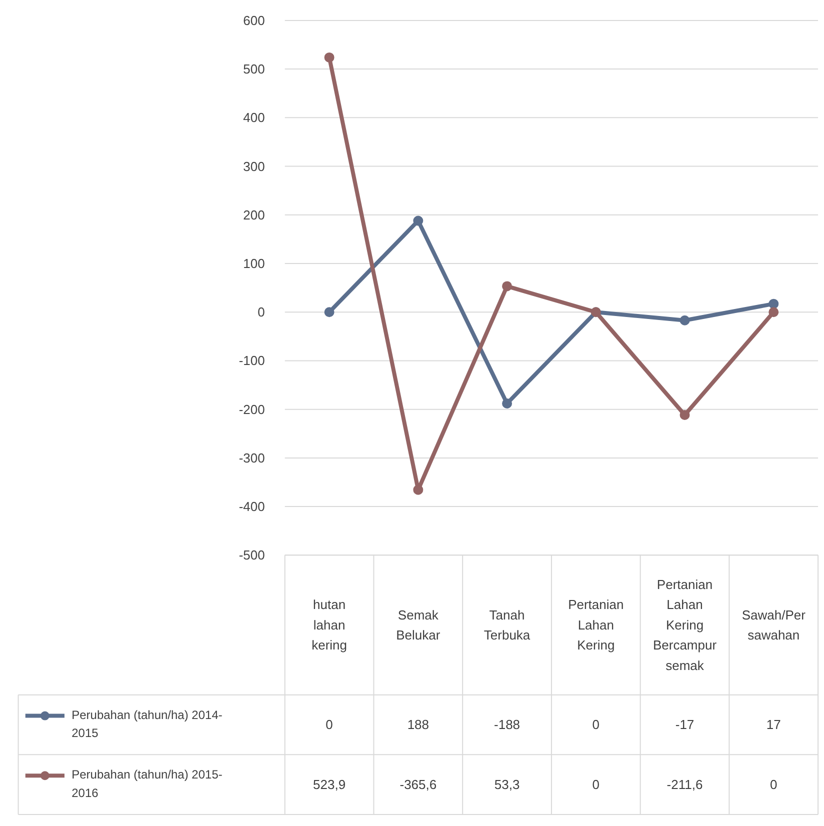 This screenshot has height=826, width=824. I want to click on data-label: 188, so click(418, 724).